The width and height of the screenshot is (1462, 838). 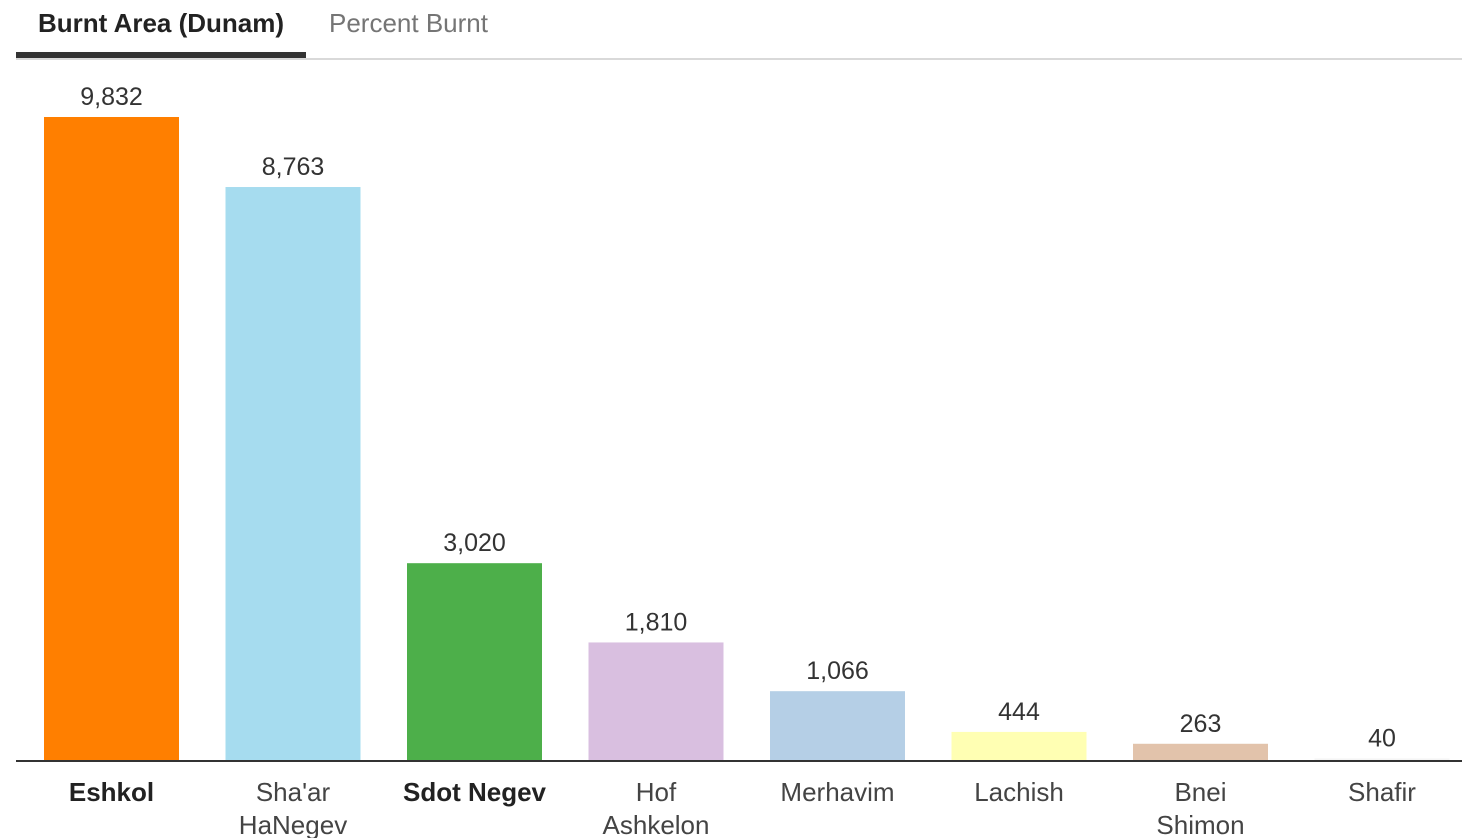 I want to click on category-label-4: Merhavim, so click(x=837, y=792).